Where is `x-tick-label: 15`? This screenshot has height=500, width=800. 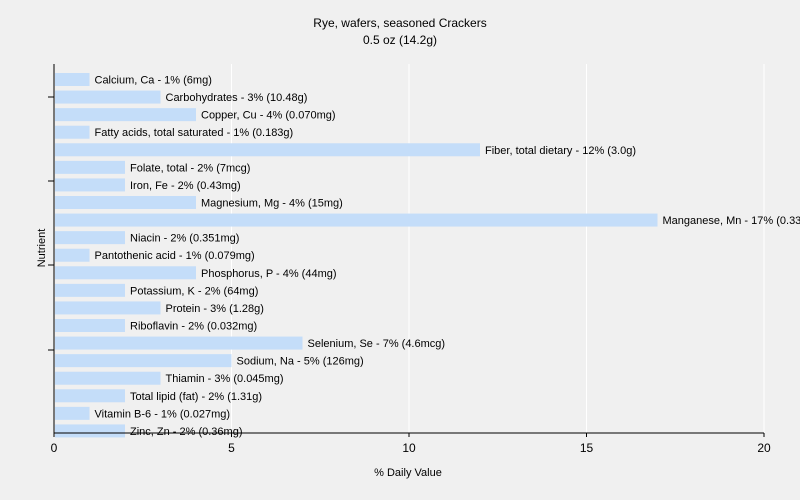 x-tick-label: 15 is located at coordinates (587, 448).